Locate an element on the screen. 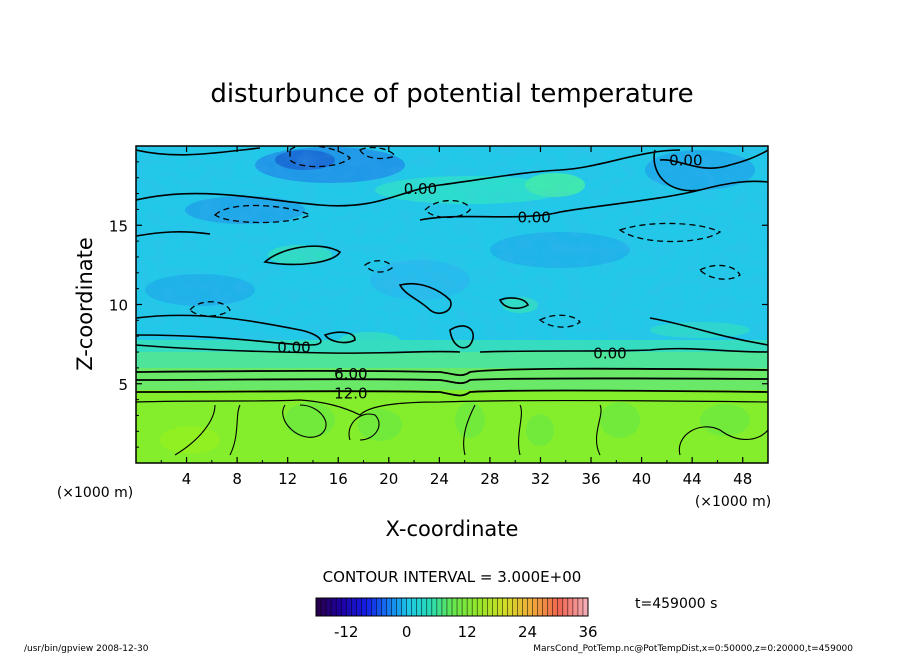  colorbar-ticks: -12 0 12 24 36 is located at coordinates (466, 632).